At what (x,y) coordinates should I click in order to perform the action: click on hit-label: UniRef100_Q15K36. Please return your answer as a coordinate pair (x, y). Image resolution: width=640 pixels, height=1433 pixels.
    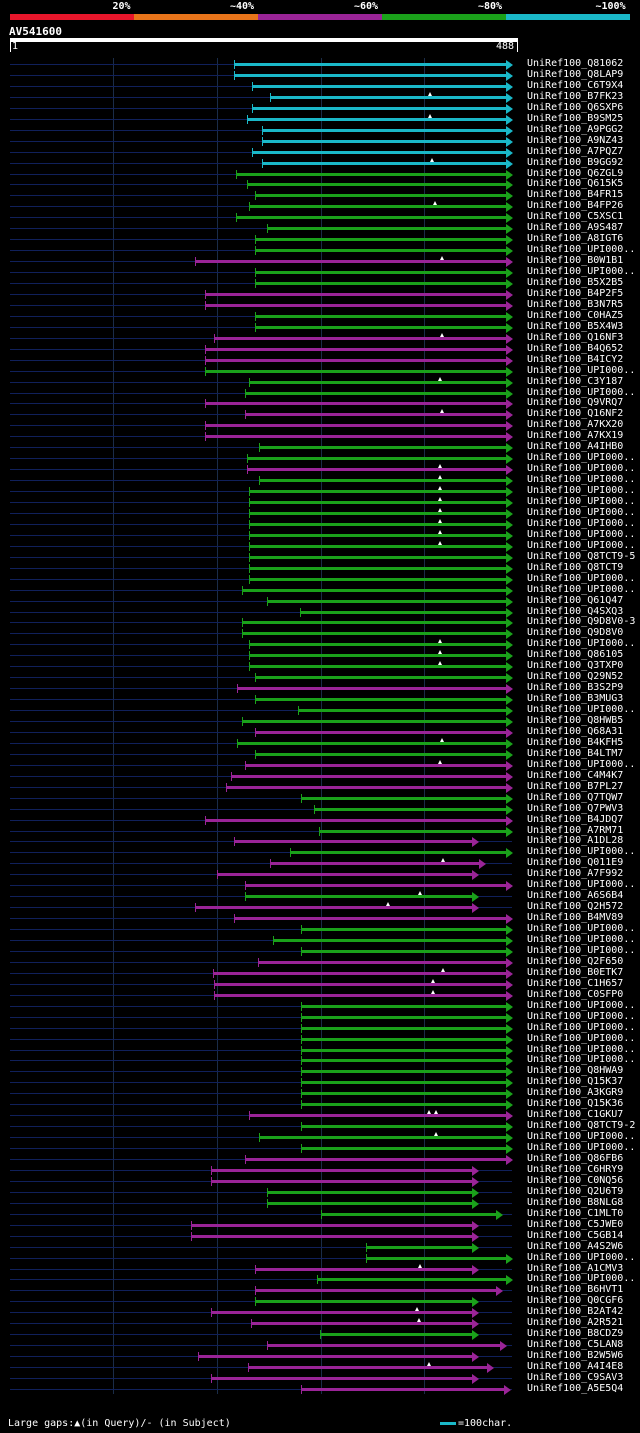
    Looking at the image, I should click on (575, 1104).